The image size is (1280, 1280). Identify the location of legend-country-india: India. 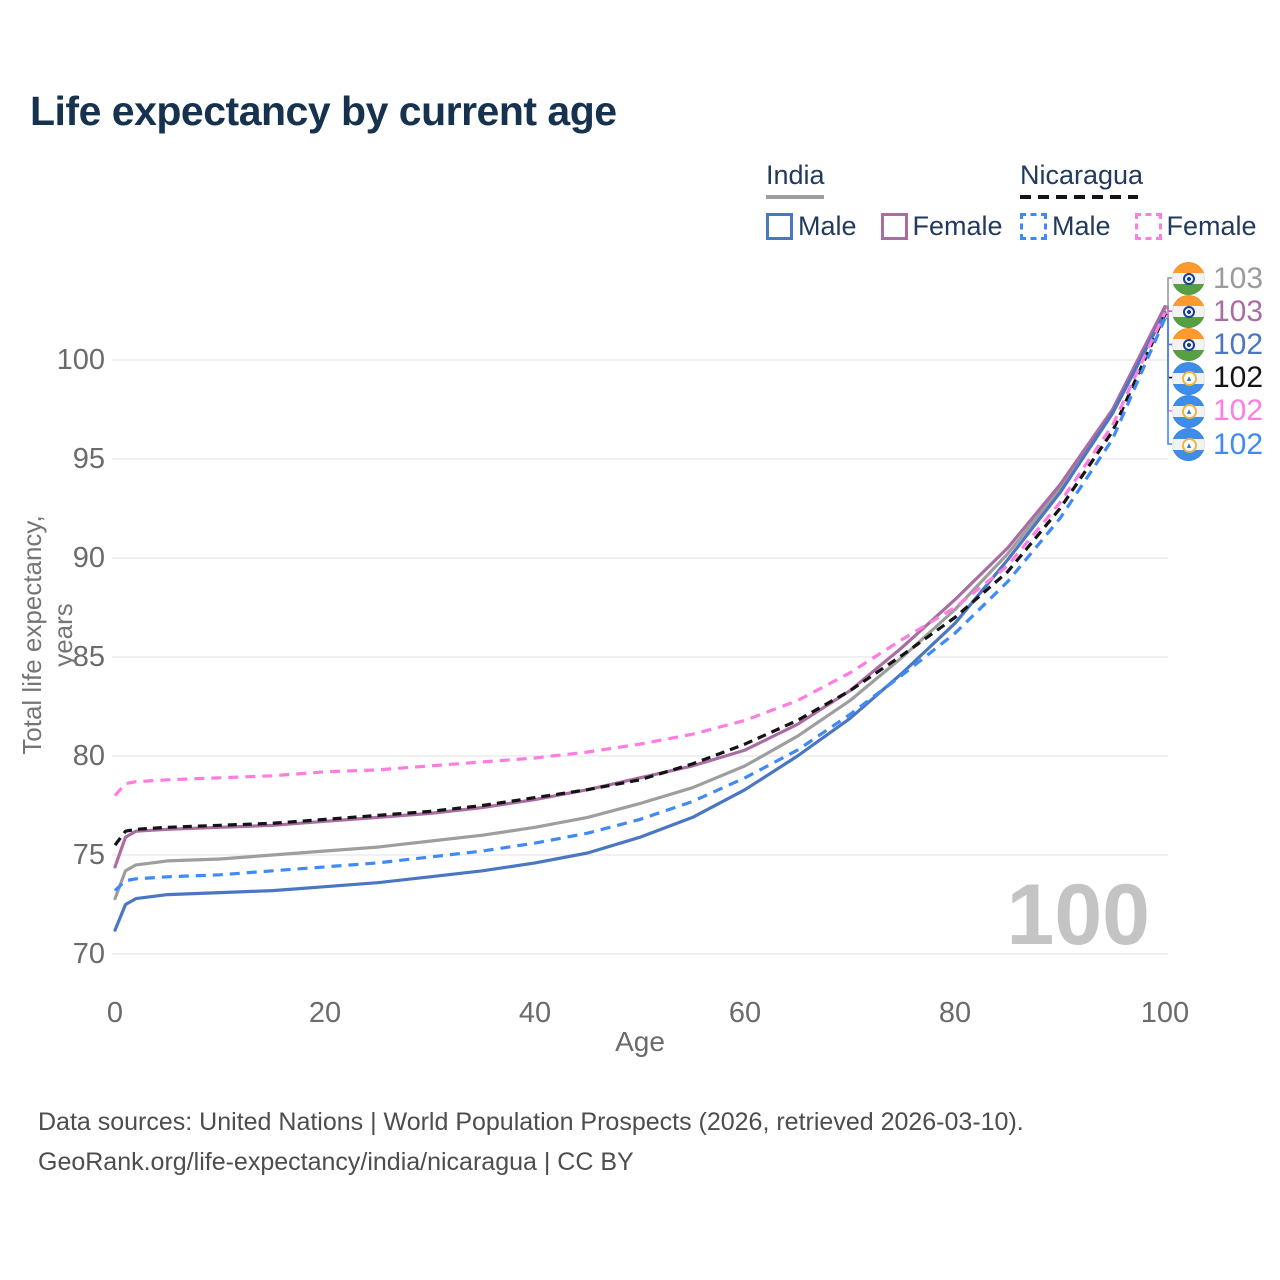
(795, 175).